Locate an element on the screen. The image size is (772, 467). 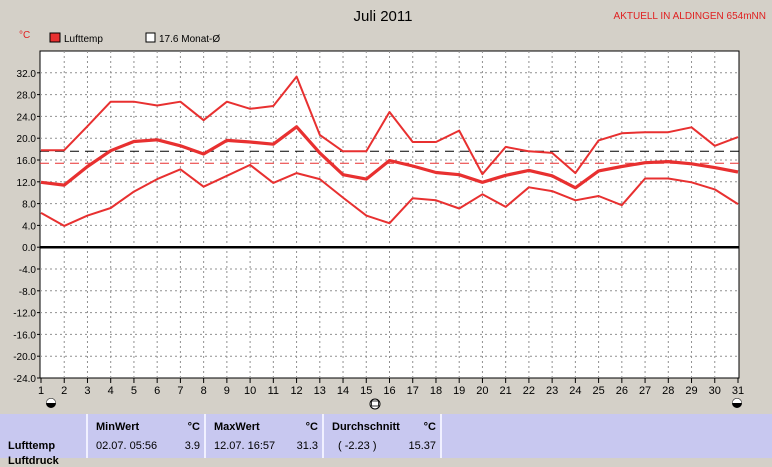
x-tick-label: 14 is located at coordinates (343, 391).